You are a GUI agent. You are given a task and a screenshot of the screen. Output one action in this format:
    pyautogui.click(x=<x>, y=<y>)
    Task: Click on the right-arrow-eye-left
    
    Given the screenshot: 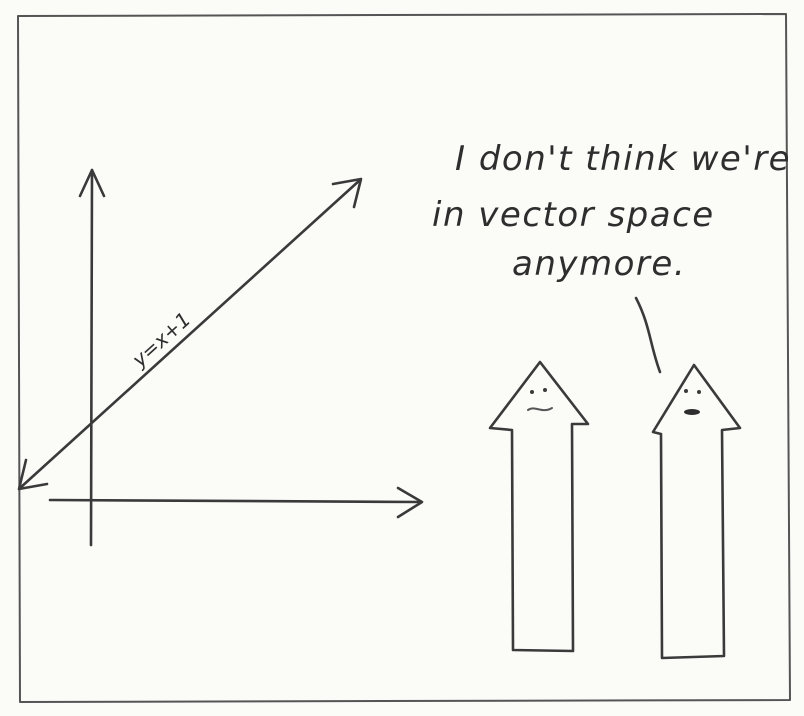 What is the action you would take?
    pyautogui.click(x=686, y=391)
    